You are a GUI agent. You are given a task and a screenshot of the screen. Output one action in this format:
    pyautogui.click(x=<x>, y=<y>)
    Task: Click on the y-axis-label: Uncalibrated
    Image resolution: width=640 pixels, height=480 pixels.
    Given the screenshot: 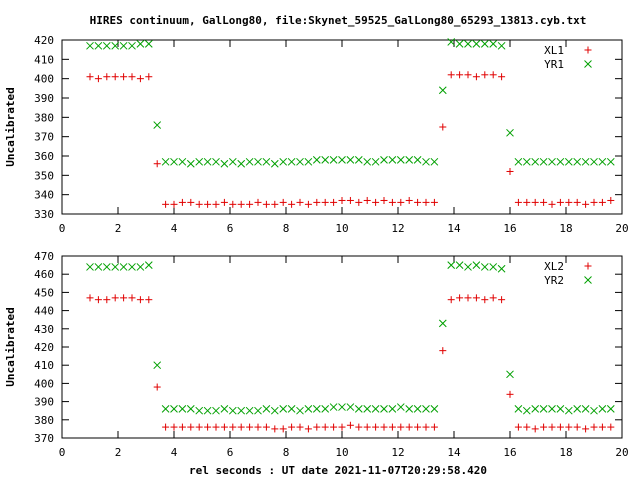 What is the action you would take?
    pyautogui.click(x=10, y=346)
    